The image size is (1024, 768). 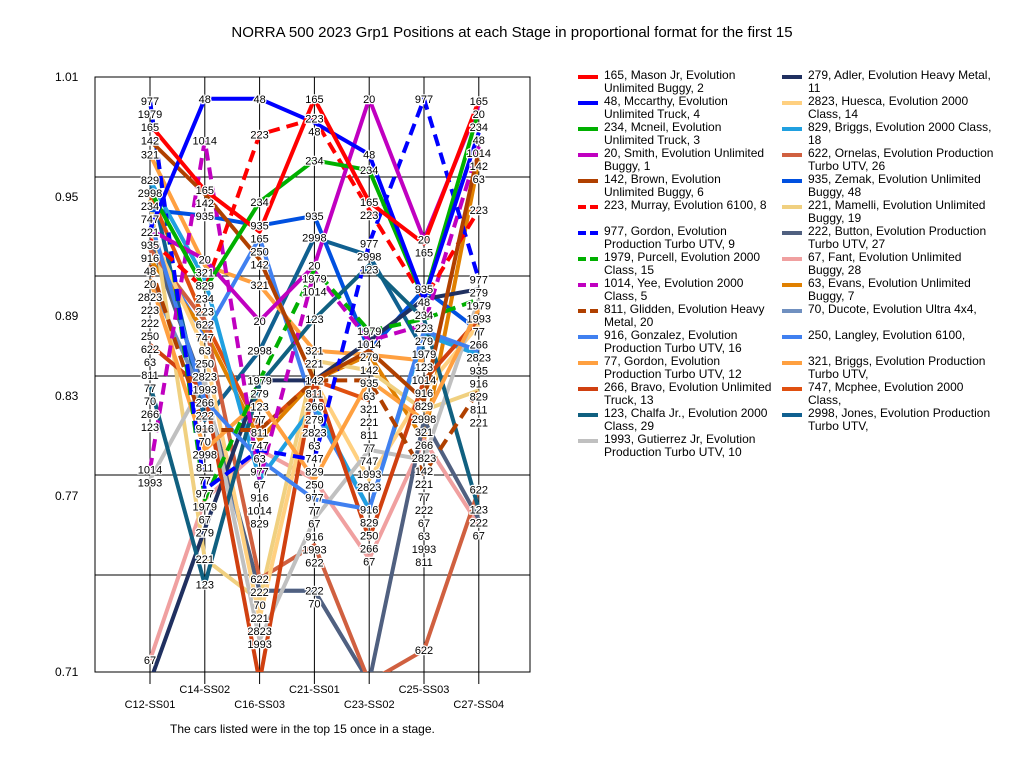 I want to click on data-label-321: 321, so click(x=424, y=433).